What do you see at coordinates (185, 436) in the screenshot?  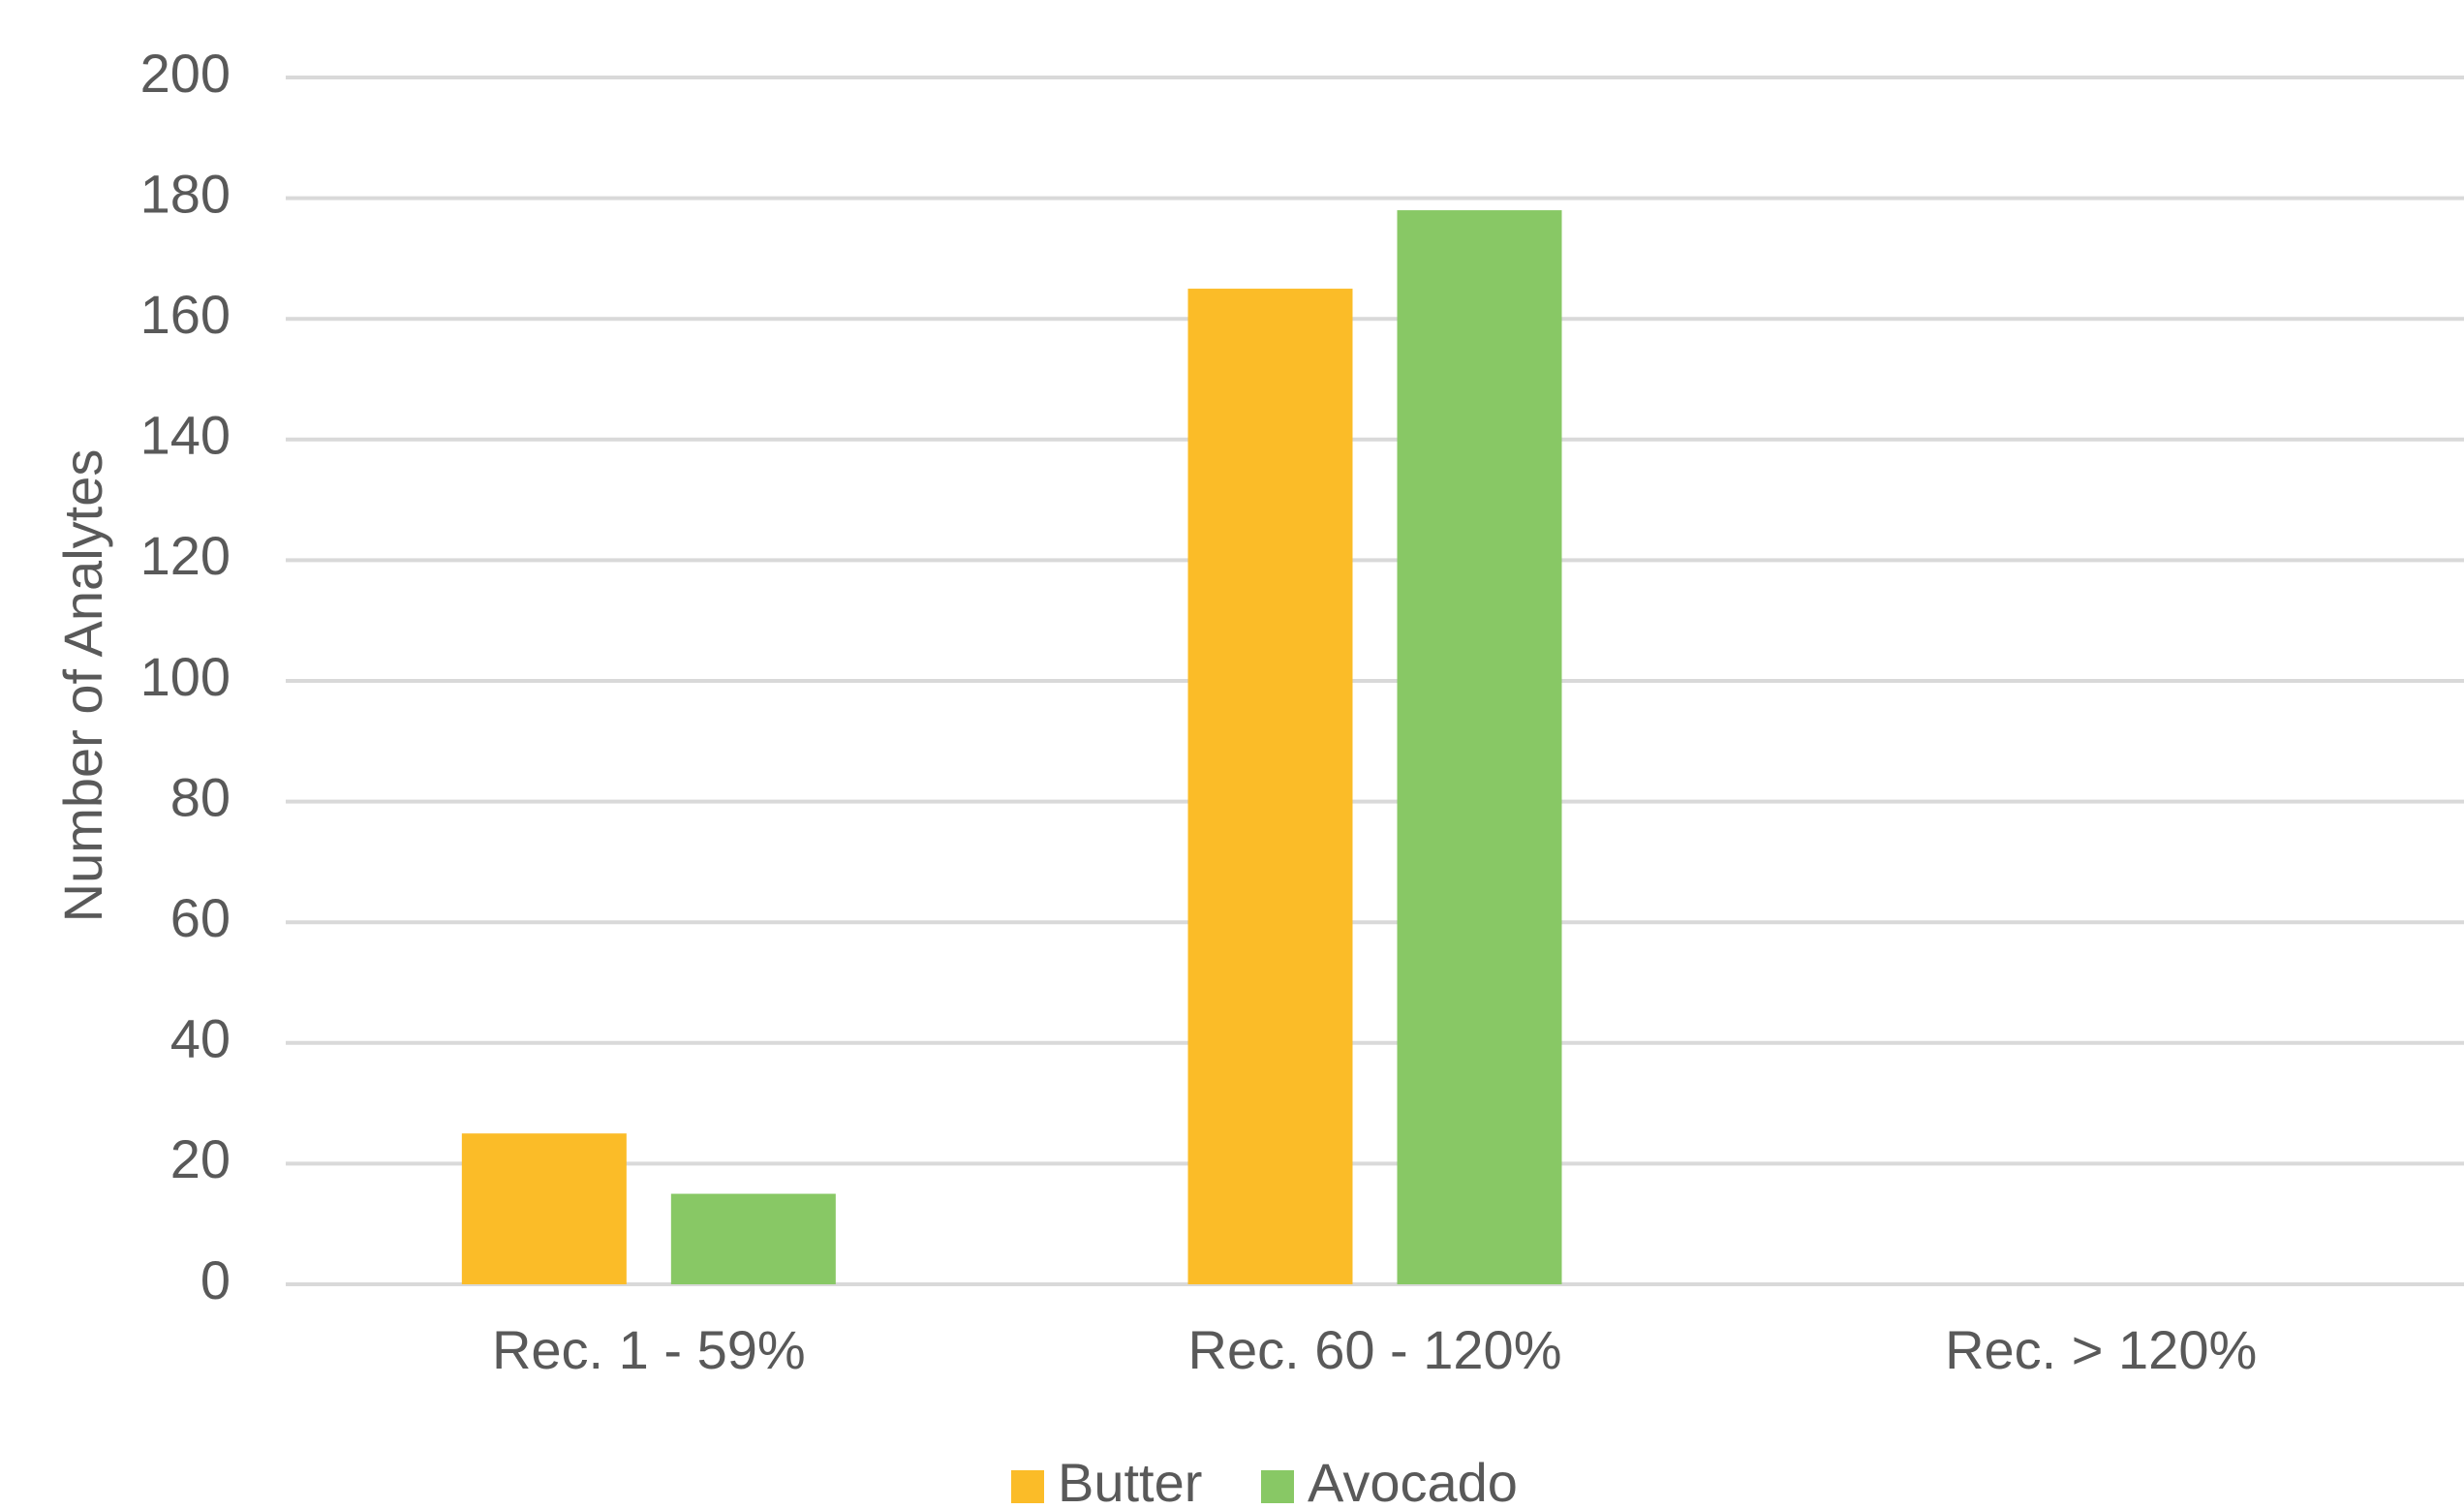 I see `y-tick-label: 140` at bounding box center [185, 436].